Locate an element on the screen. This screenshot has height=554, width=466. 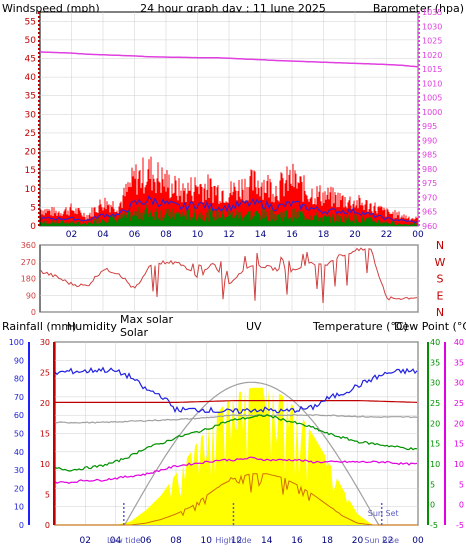
baro-tick-label: 995 is located at coordinates (429, 126).